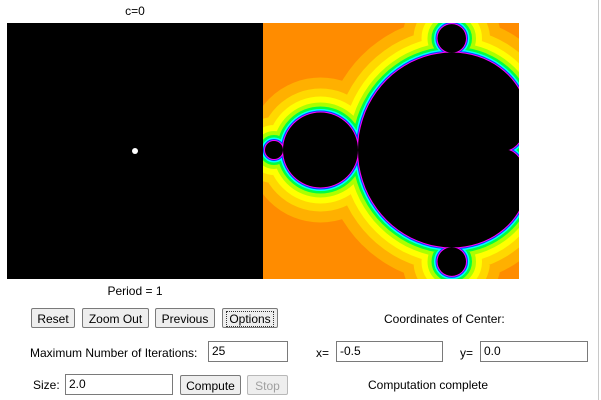 The image size is (601, 400). I want to click on iterations-field: 25, so click(248, 351).